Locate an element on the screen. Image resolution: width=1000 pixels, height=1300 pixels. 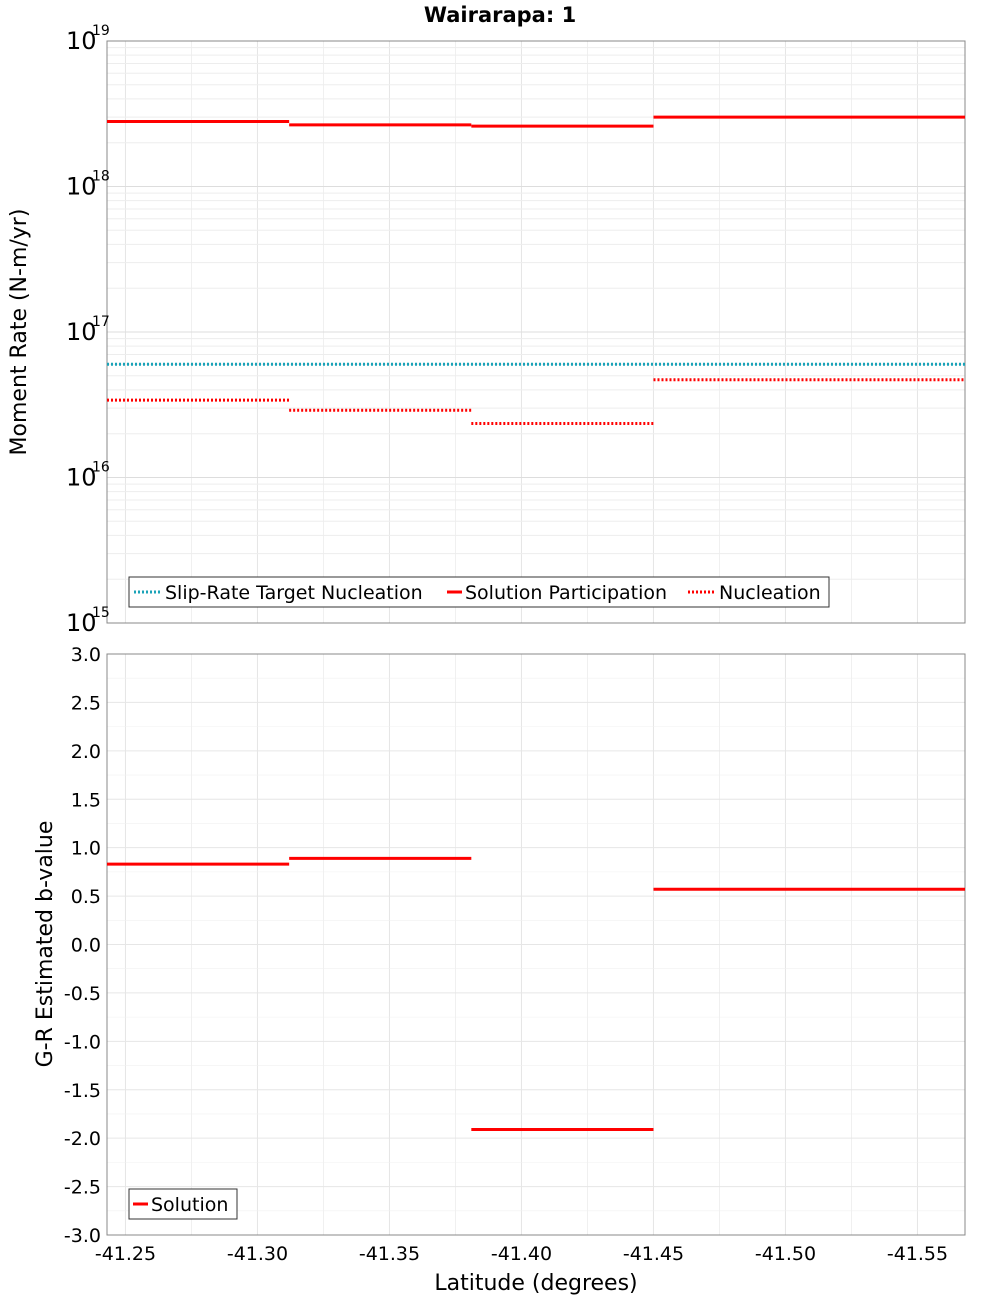
moment-rate-y-axis-label: Moment Rate (N-m/yr) is located at coordinates (19, 332).